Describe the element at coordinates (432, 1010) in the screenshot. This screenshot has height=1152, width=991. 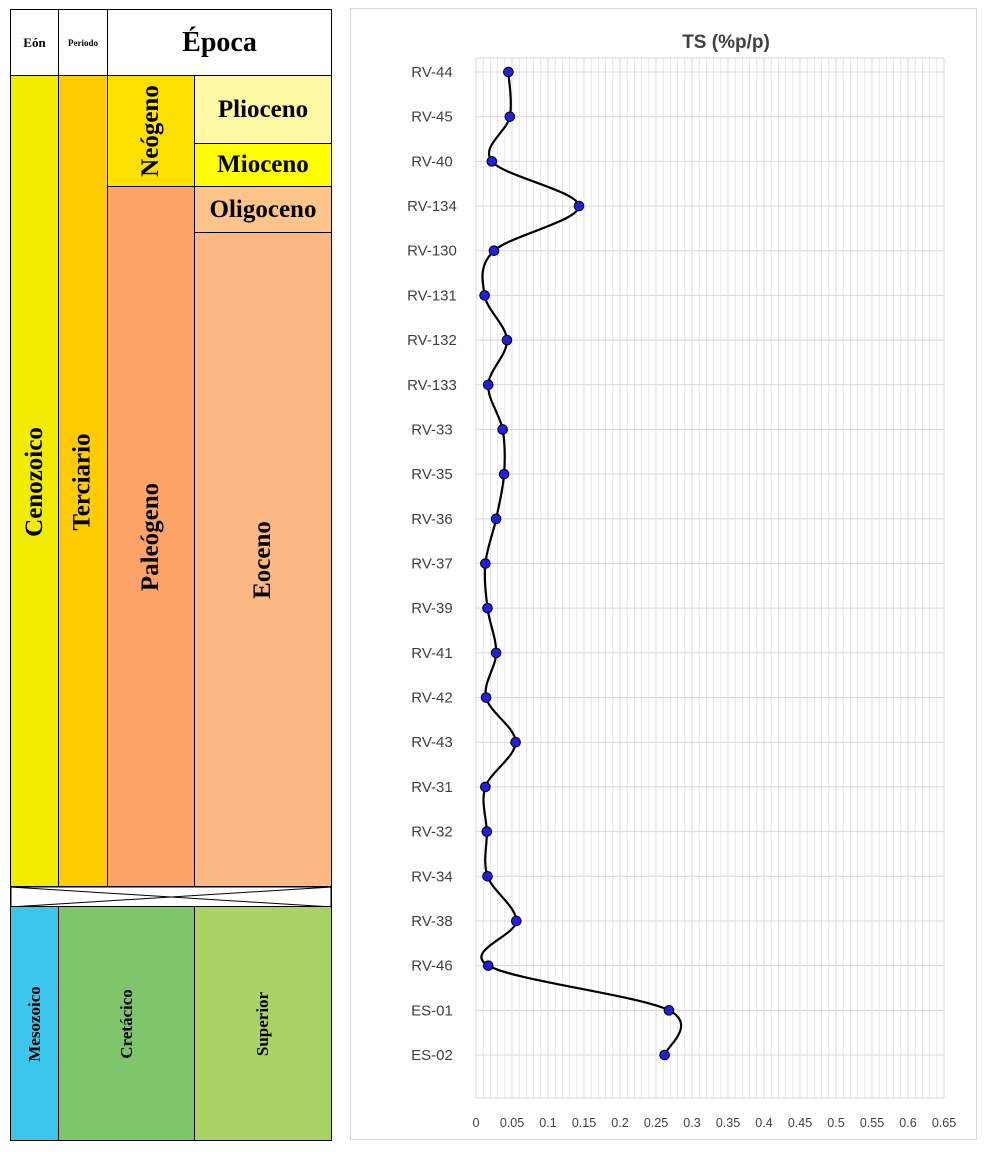
I see `y-tick-label: ES-01` at that location.